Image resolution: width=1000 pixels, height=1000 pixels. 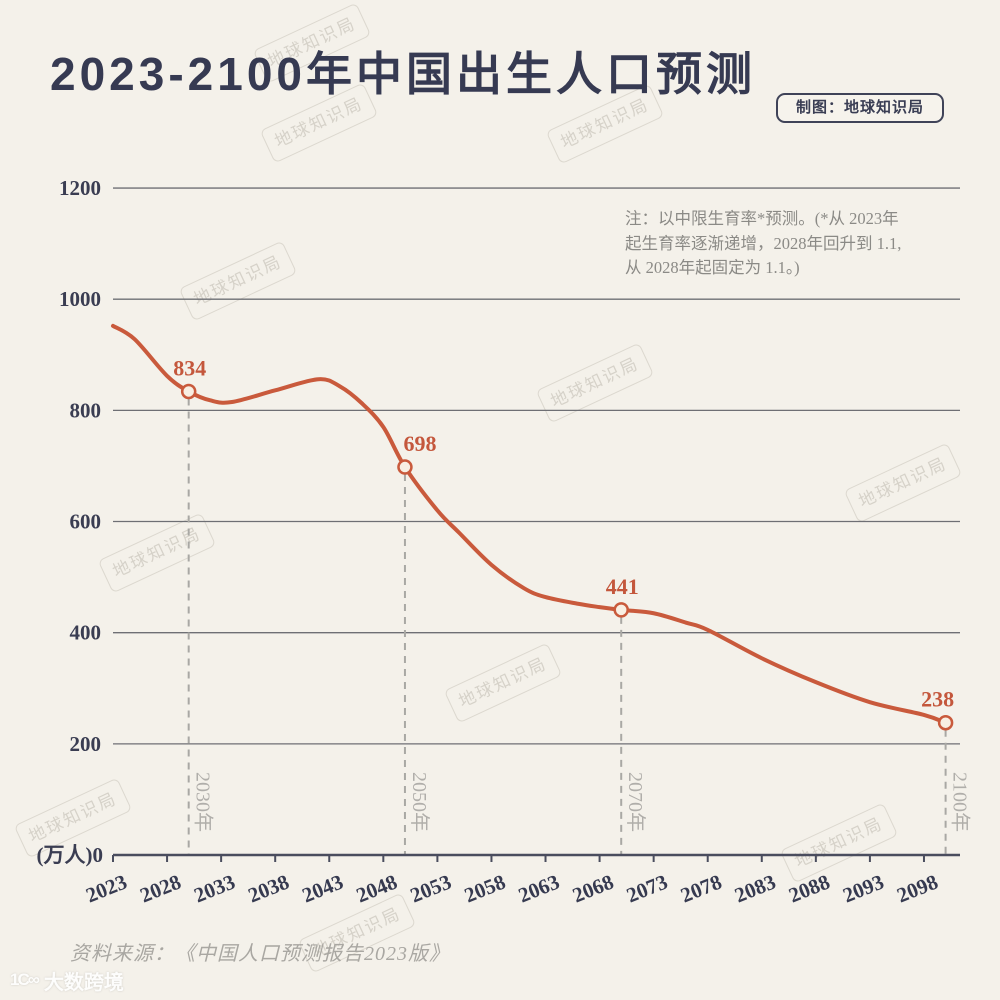 What do you see at coordinates (83, 982) in the screenshot?
I see `logo-text: 大数跨境` at bounding box center [83, 982].